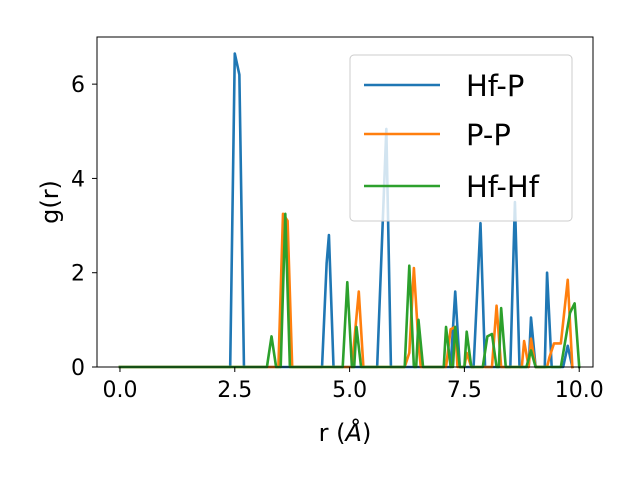 The height and width of the screenshot is (480, 640). I want to click on legend-label-p-p: P-P, so click(488, 135).